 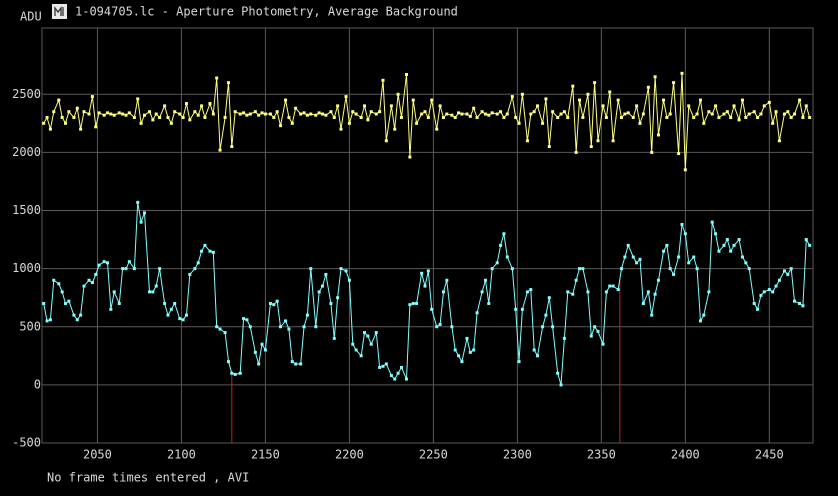 What do you see at coordinates (31, 17) in the screenshot?
I see `y-axis-label: ADU` at bounding box center [31, 17].